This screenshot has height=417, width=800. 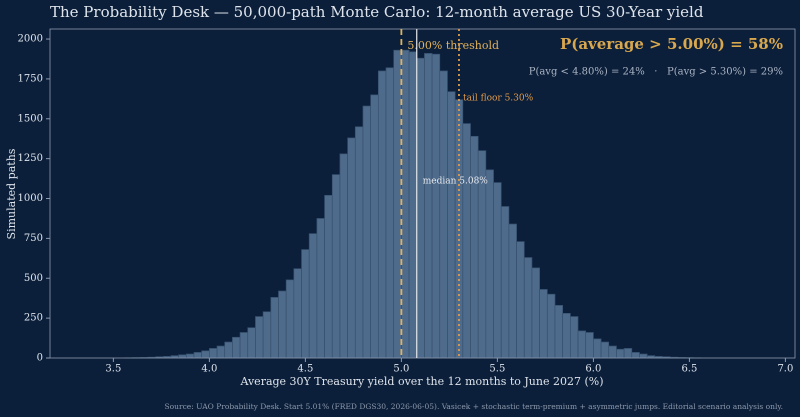 What do you see at coordinates (497, 369) in the screenshot?
I see `x-tick-label: 5.5` at bounding box center [497, 369].